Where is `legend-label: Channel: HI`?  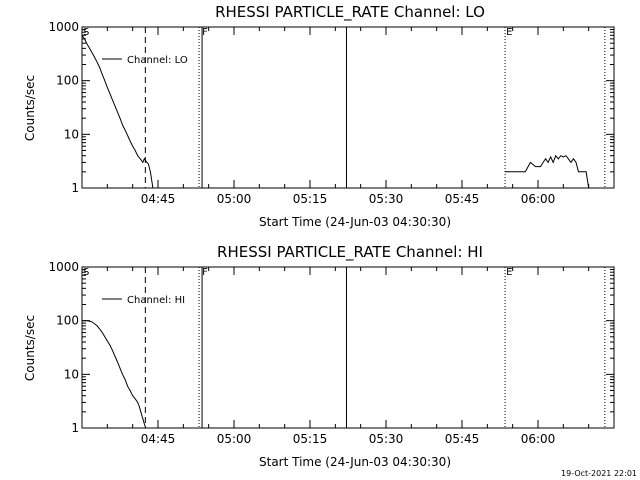 legend-label: Channel: HI is located at coordinates (156, 300).